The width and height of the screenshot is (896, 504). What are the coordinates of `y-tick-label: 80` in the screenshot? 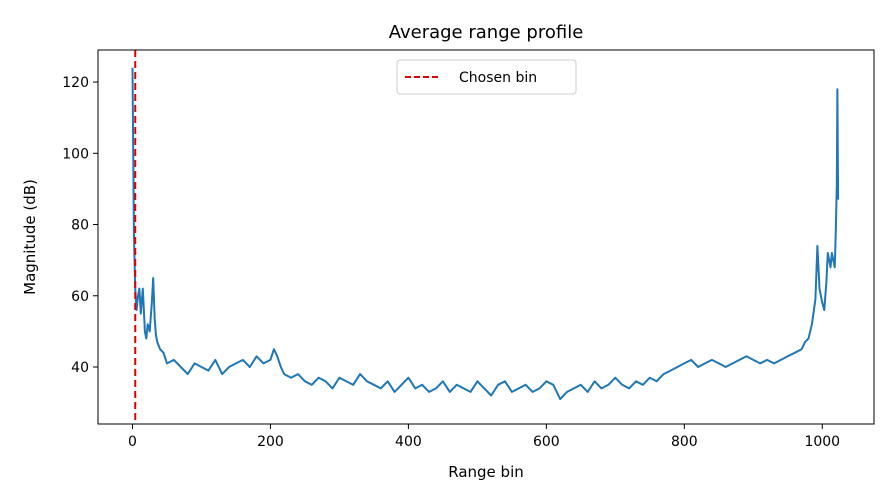 It's located at (80, 226).